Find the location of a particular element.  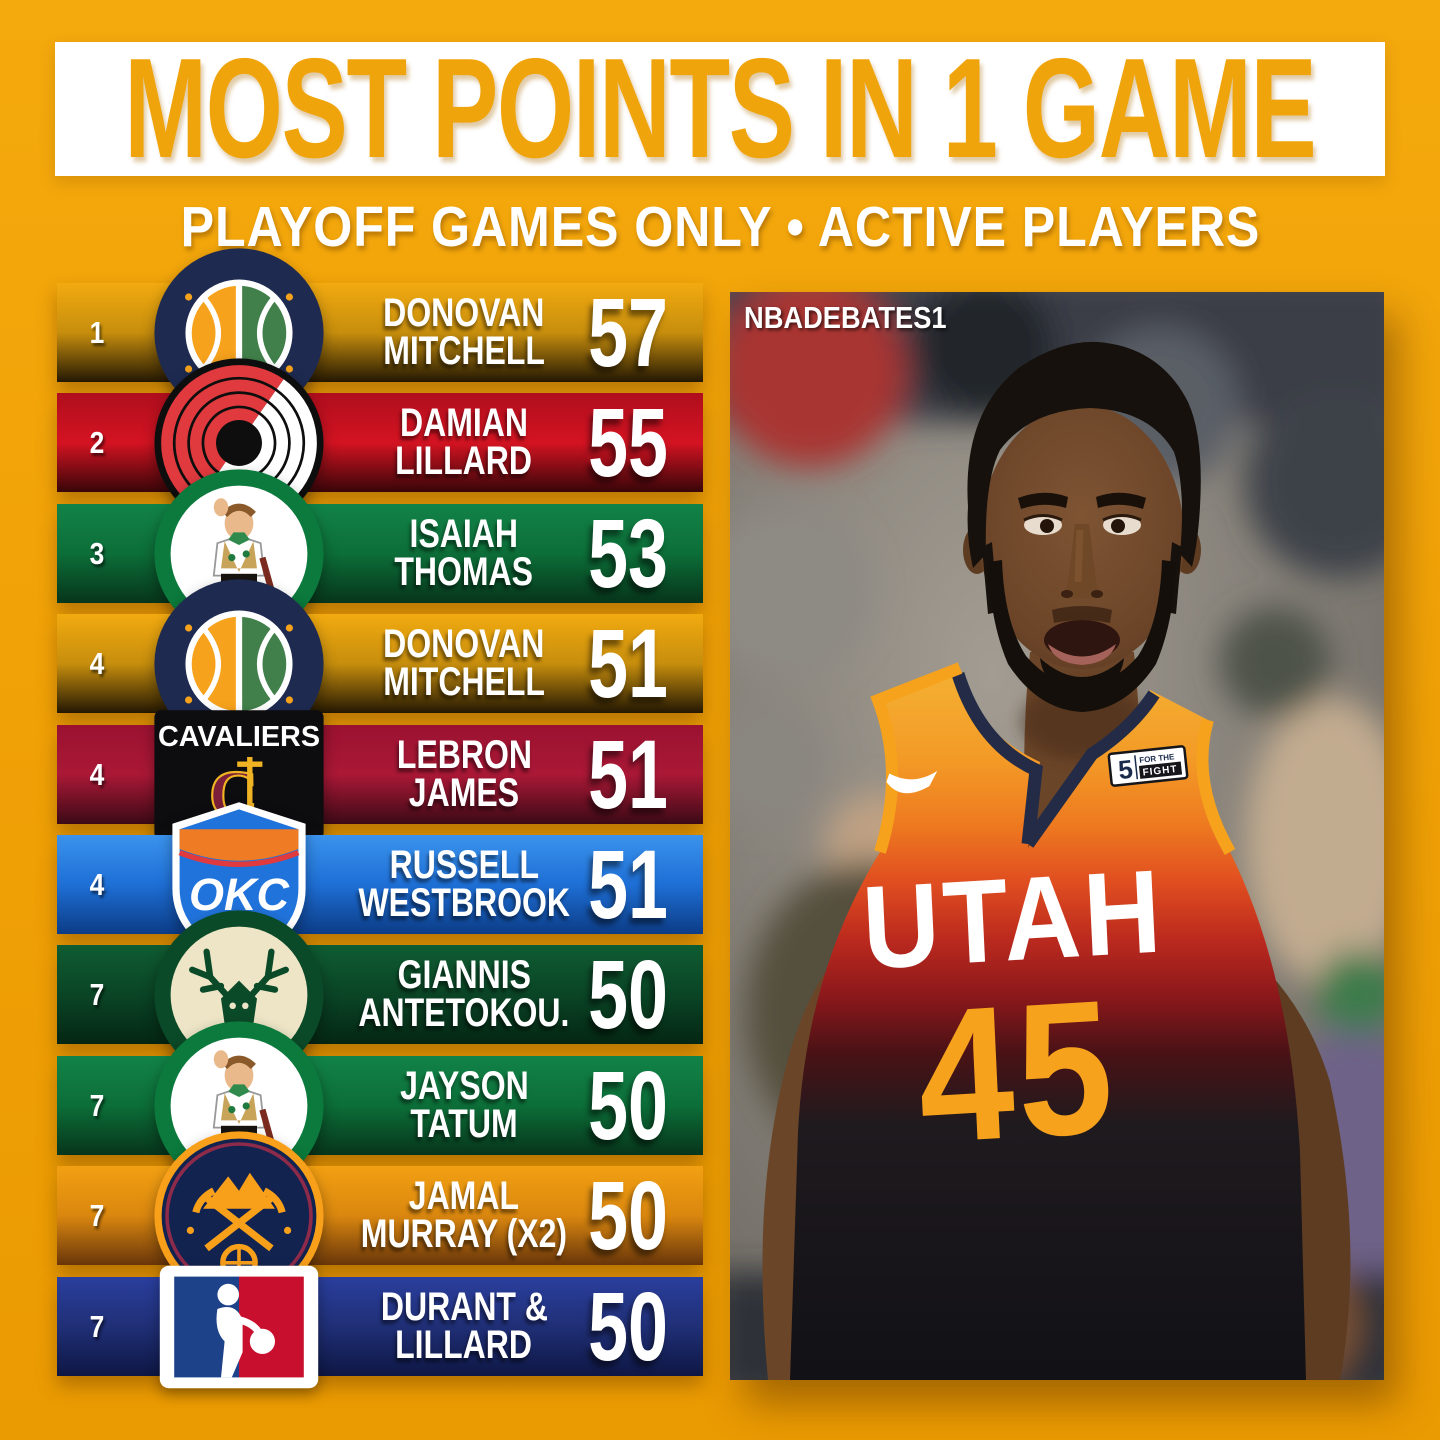

points-value: 53 is located at coordinates (628, 553).